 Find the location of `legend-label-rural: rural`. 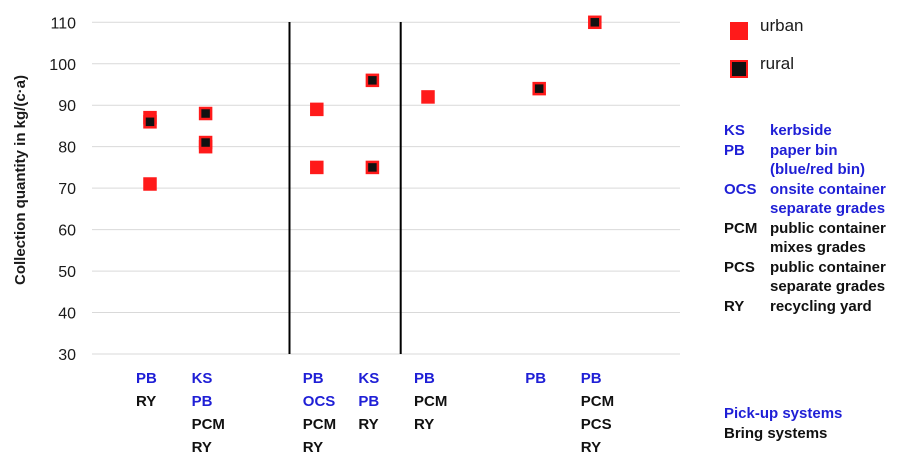

legend-label-rural: rural is located at coordinates (777, 63).